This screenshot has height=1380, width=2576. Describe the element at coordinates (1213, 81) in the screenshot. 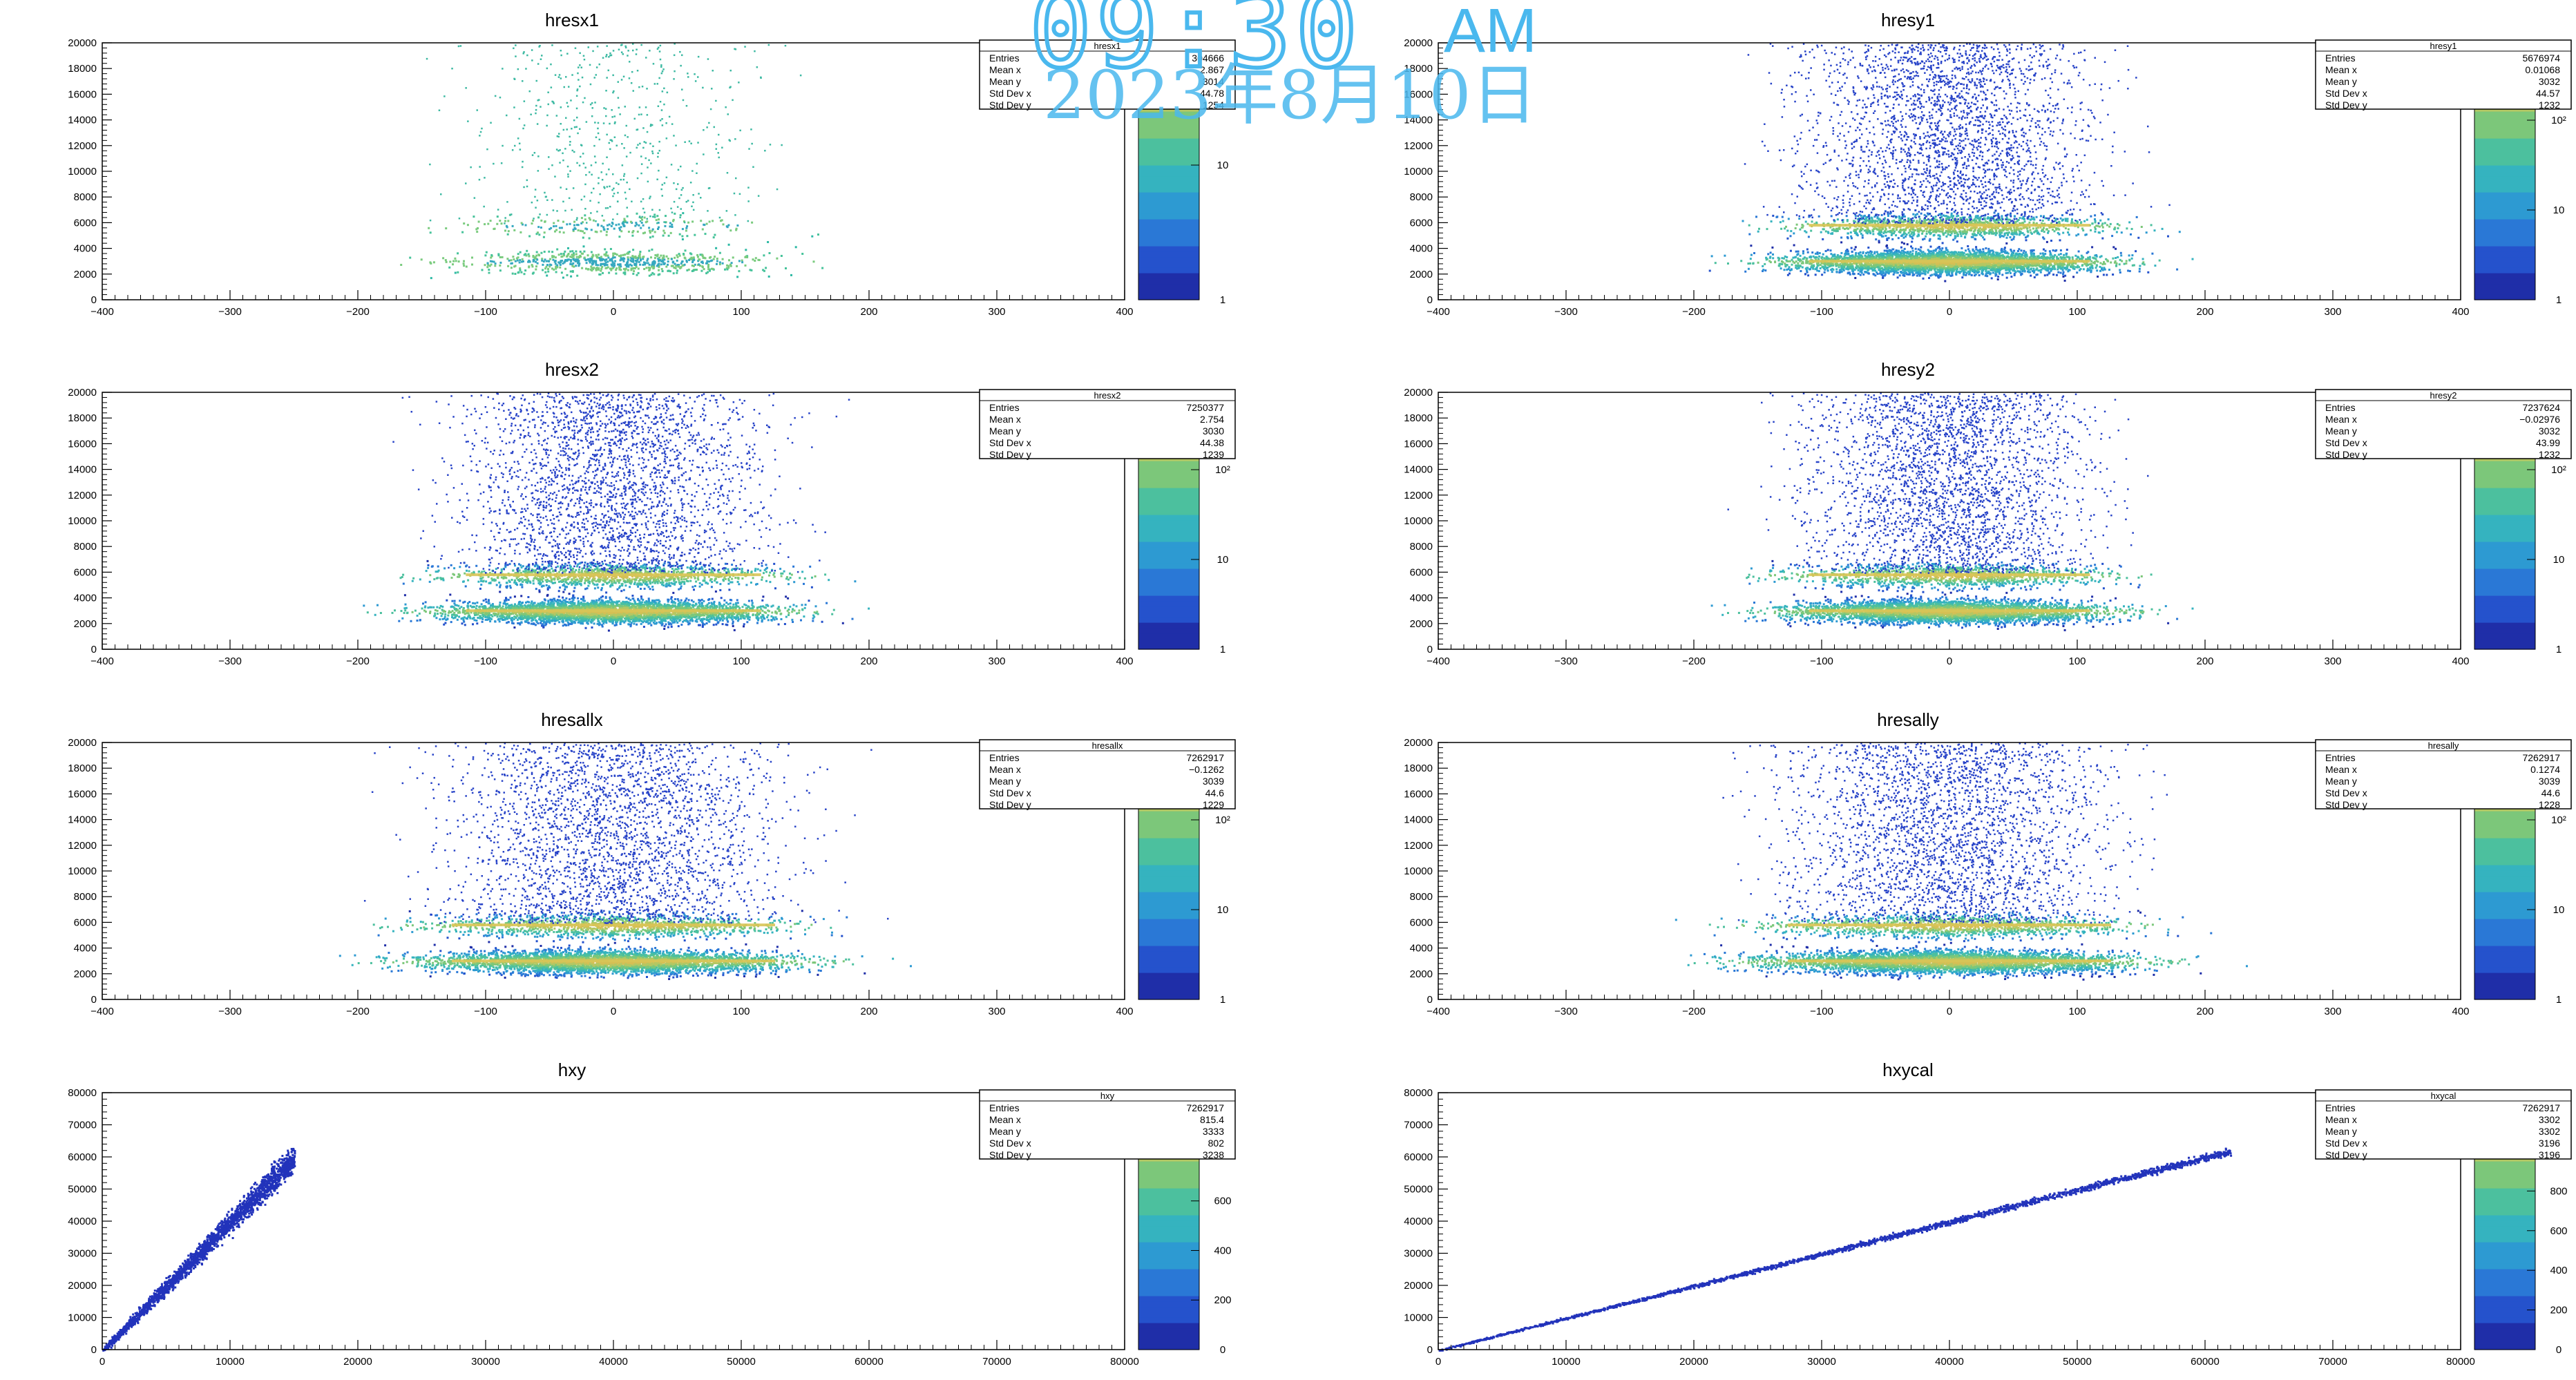

I see `stats-value: 3014` at that location.